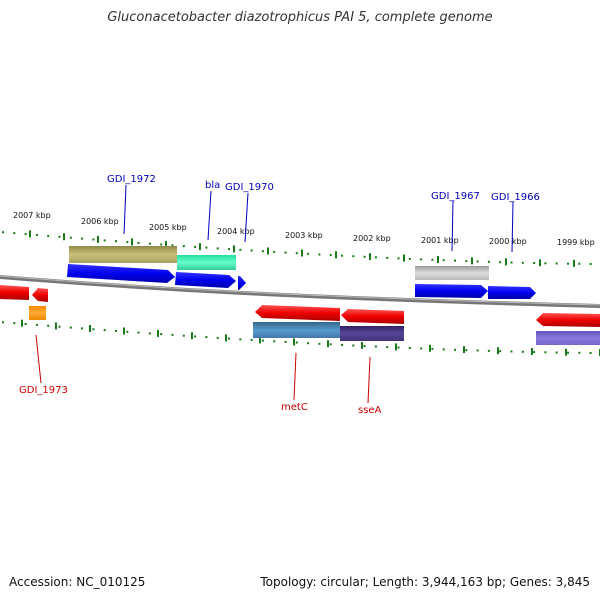 The image size is (600, 600). Describe the element at coordinates (206, 262) in the screenshot. I see `gene-feature-teal` at that location.